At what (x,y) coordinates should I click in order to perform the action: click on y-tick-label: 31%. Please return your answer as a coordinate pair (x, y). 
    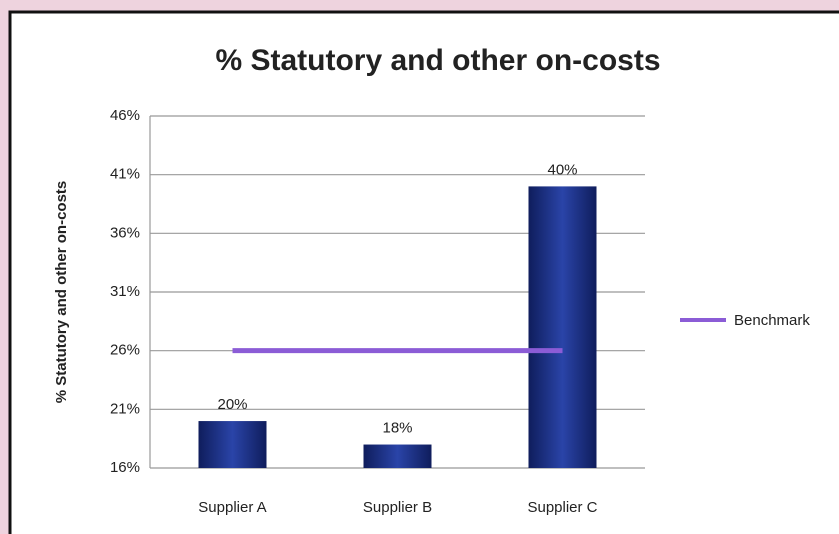
    Looking at the image, I should click on (125, 291).